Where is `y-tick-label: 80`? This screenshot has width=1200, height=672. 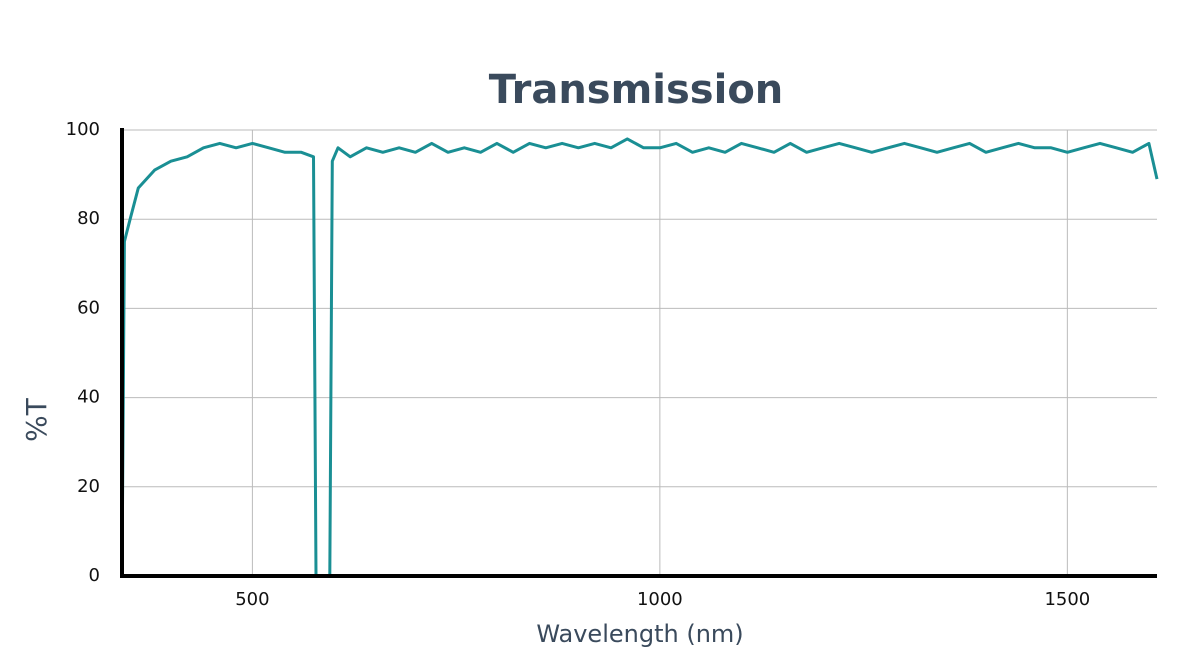 y-tick-label: 80 is located at coordinates (88, 218).